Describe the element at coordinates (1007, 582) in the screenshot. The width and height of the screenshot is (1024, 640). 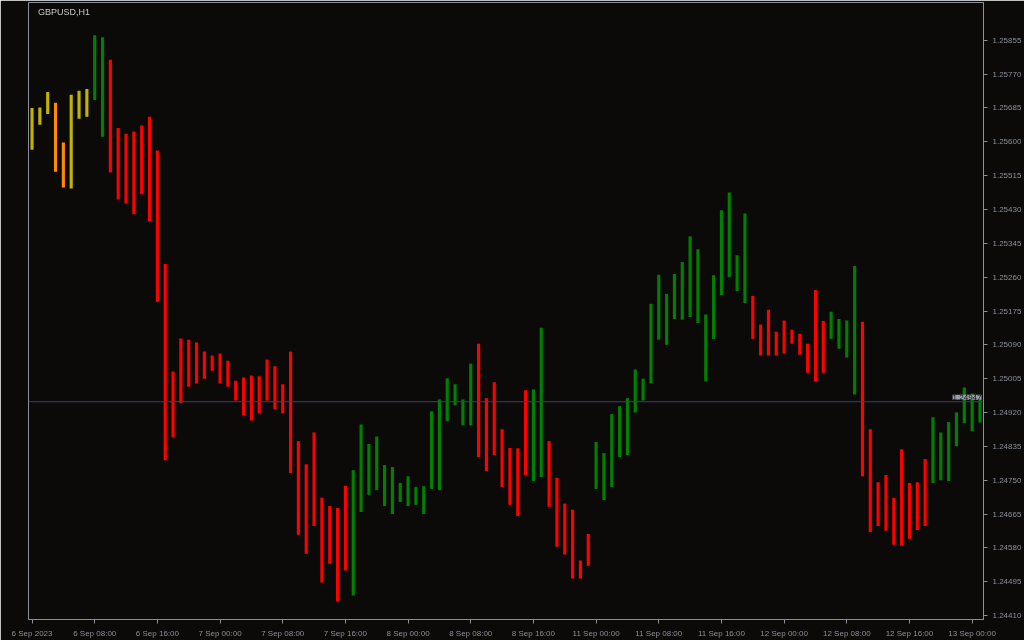
I see `y-tick-label: 1.24495` at that location.